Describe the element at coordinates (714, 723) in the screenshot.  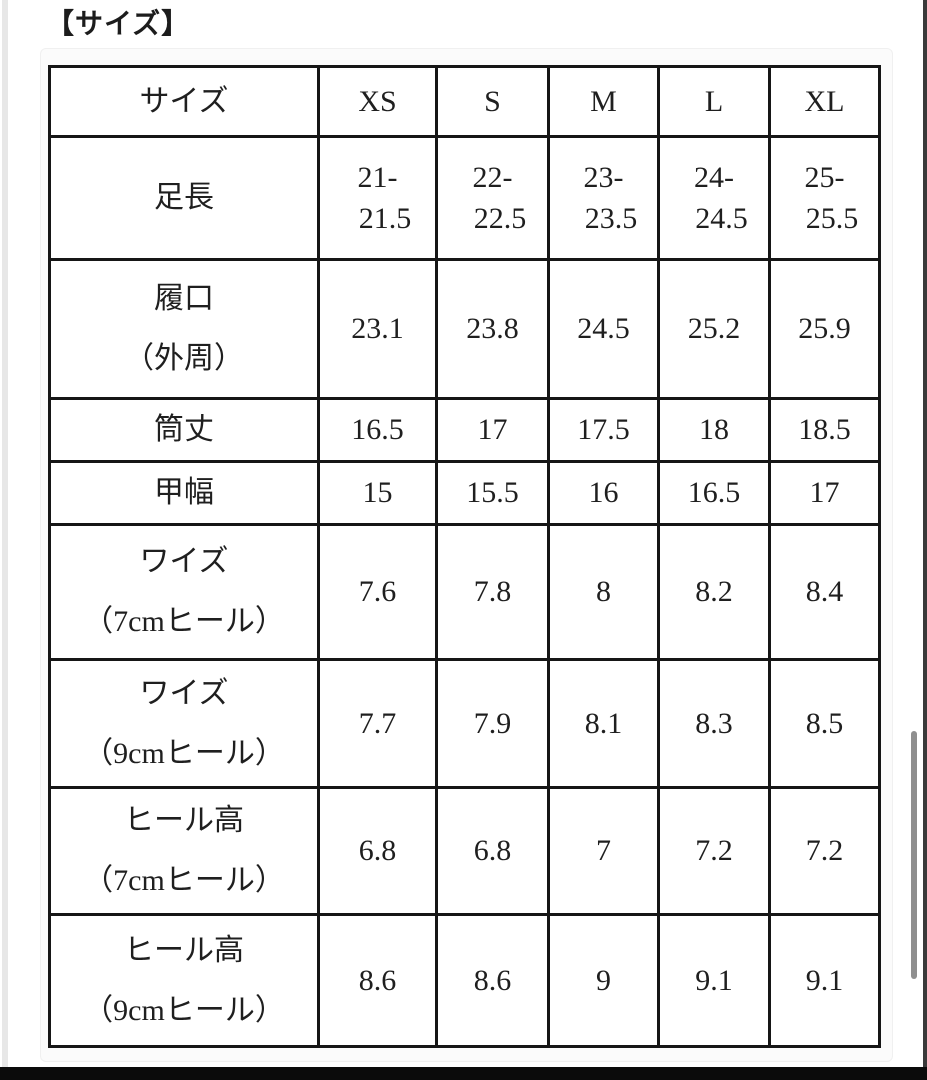
I see `cell-value: 8.3` at that location.